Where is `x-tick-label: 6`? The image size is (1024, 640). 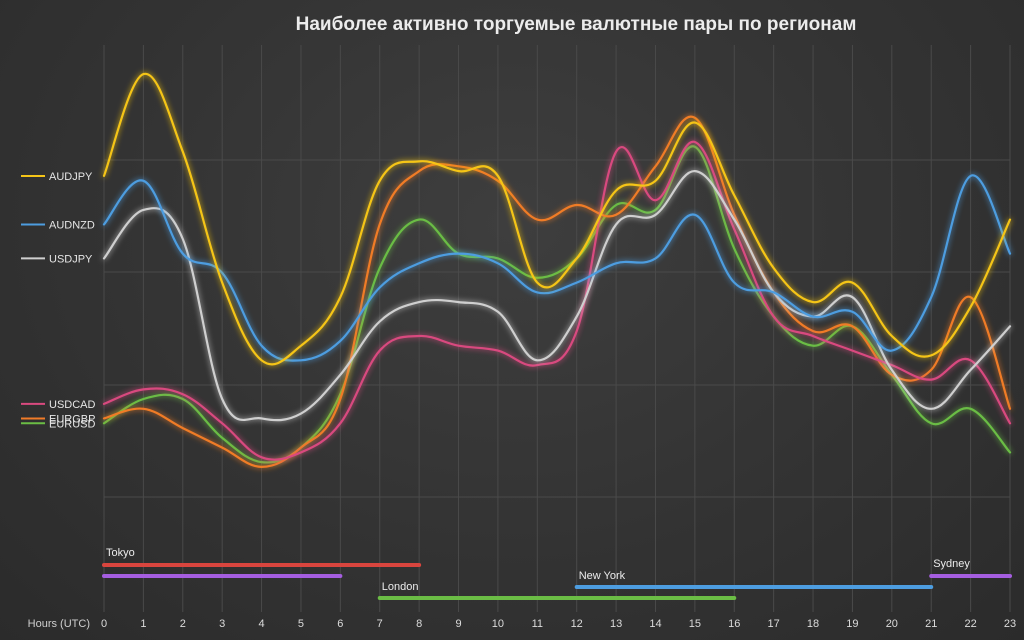 x-tick-label: 6 is located at coordinates (340, 624).